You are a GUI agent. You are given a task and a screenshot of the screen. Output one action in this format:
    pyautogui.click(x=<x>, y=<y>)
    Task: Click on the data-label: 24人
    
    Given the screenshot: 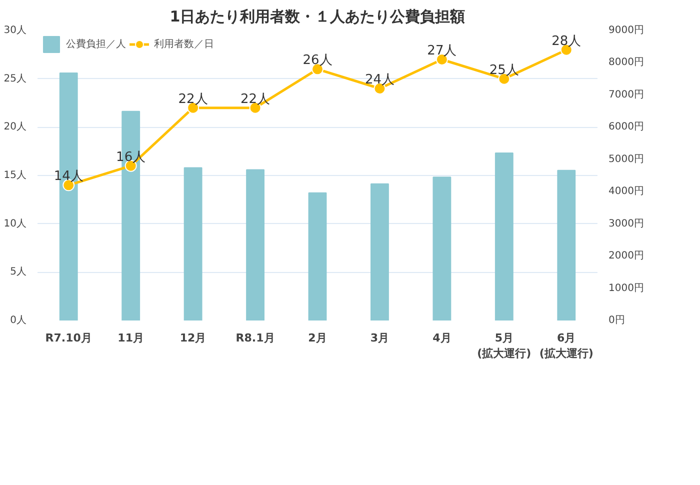 What is the action you would take?
    pyautogui.click(x=379, y=80)
    